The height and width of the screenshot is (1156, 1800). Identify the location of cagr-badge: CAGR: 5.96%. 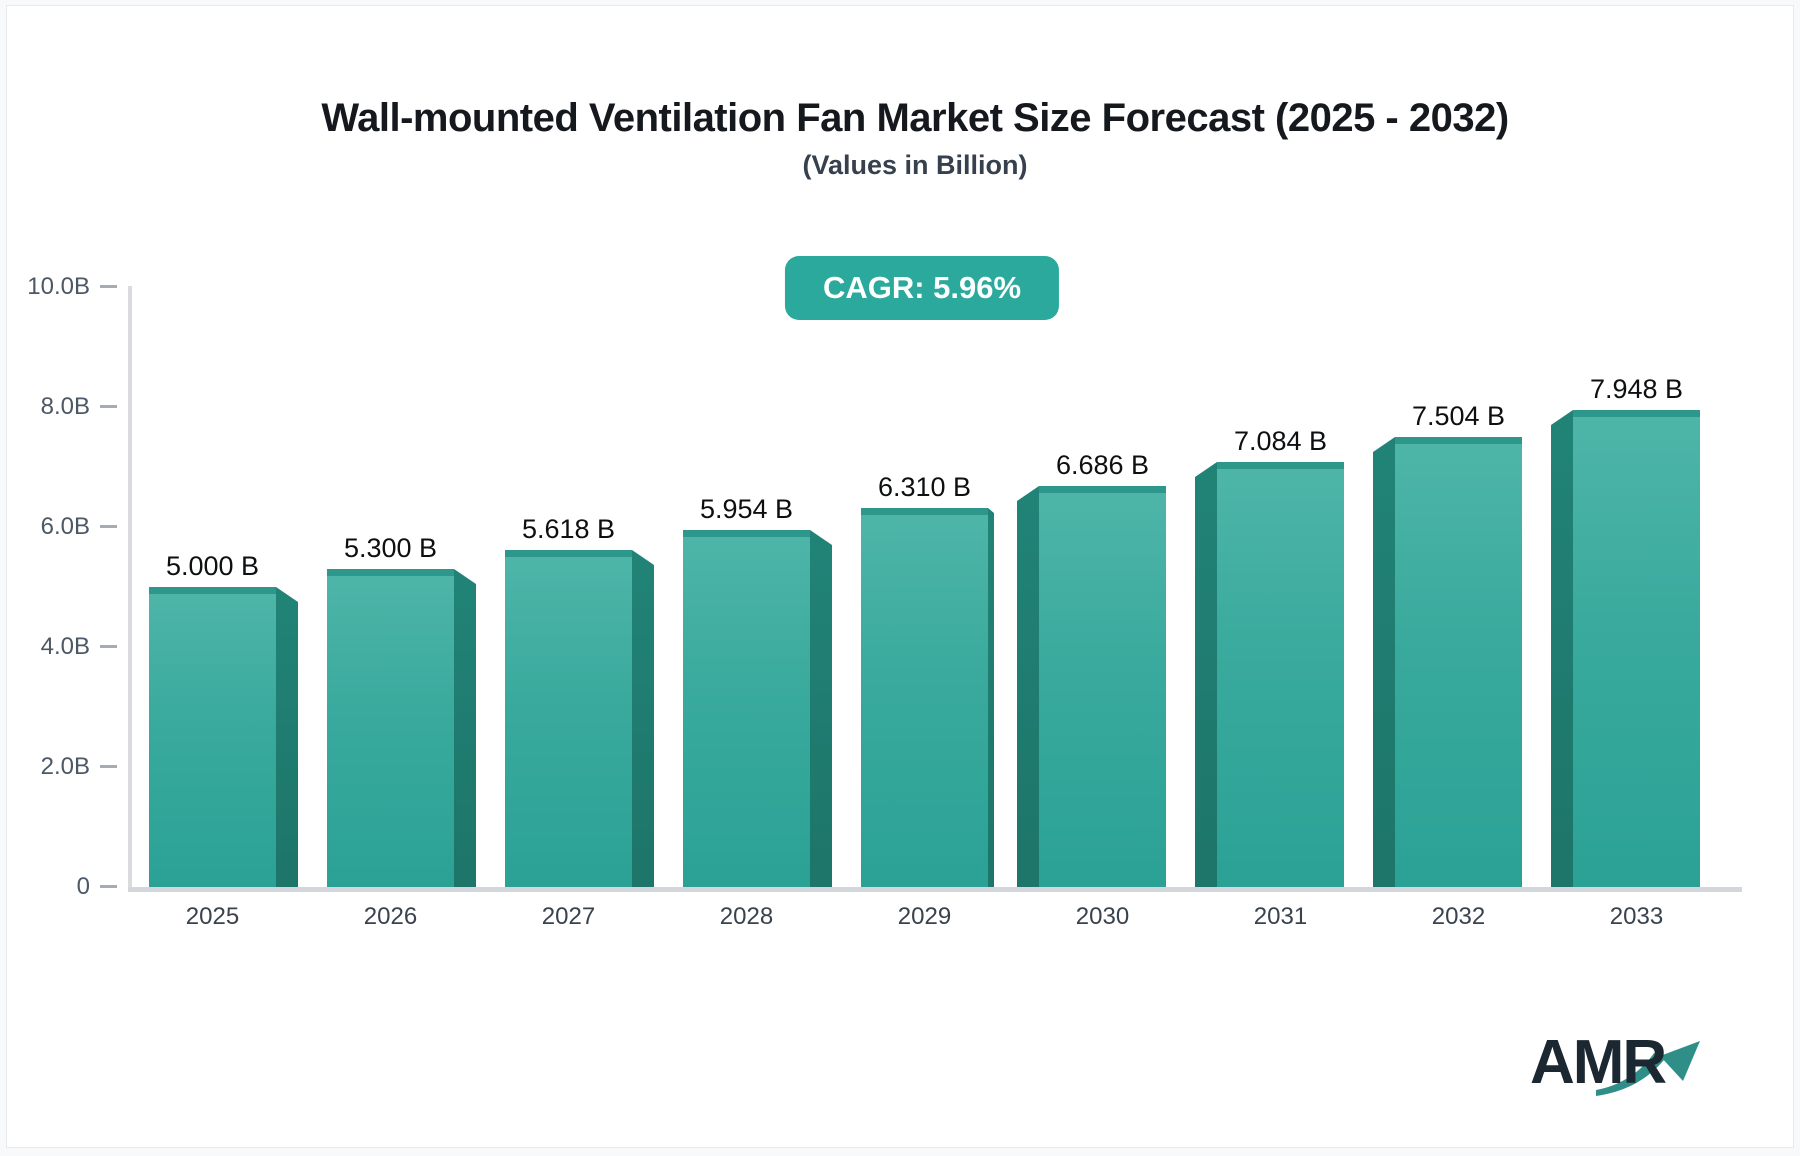
(922, 288).